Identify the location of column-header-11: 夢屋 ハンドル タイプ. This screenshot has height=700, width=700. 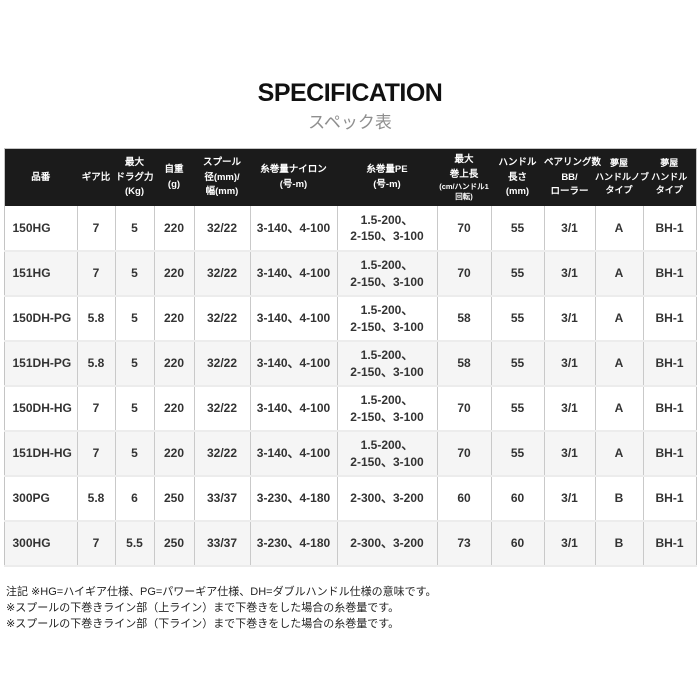
(669, 177).